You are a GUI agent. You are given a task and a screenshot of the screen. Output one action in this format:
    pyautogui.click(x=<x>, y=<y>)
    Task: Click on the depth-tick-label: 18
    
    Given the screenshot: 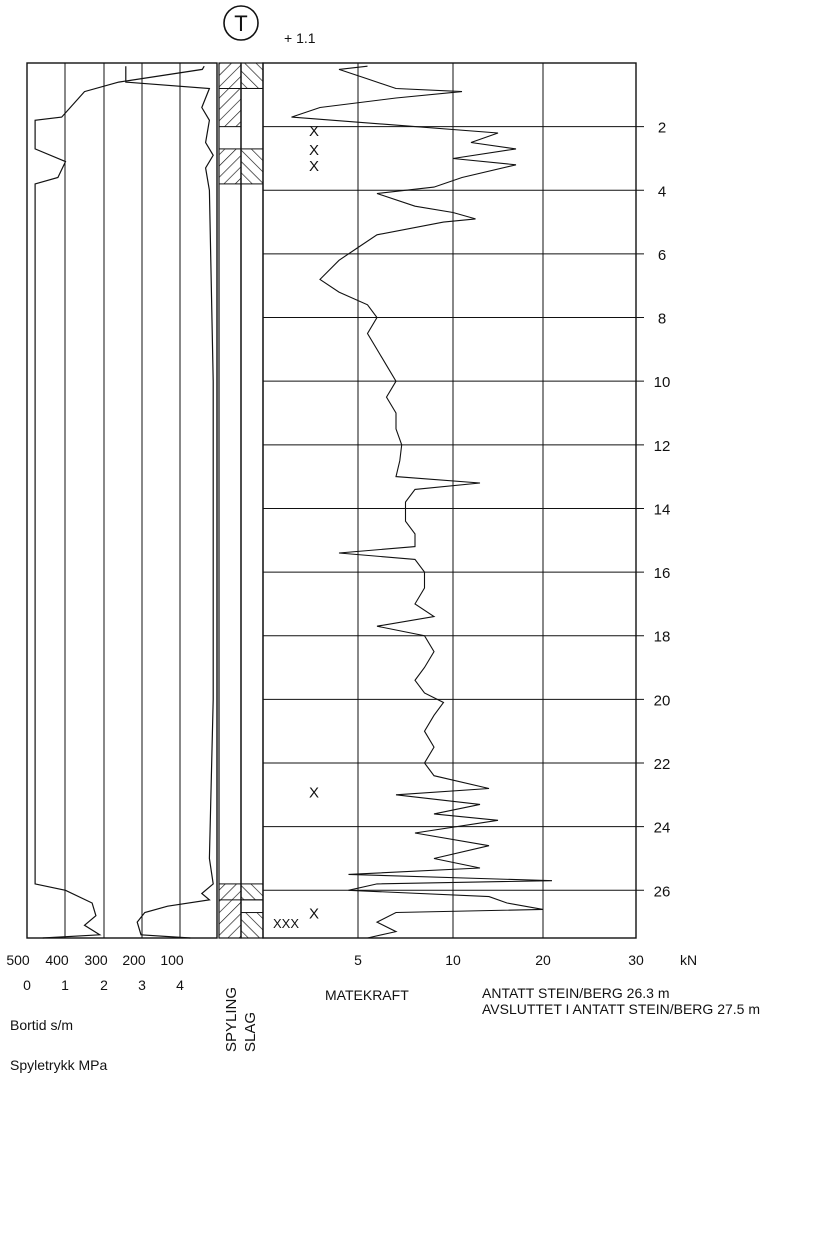 What is the action you would take?
    pyautogui.click(x=662, y=637)
    